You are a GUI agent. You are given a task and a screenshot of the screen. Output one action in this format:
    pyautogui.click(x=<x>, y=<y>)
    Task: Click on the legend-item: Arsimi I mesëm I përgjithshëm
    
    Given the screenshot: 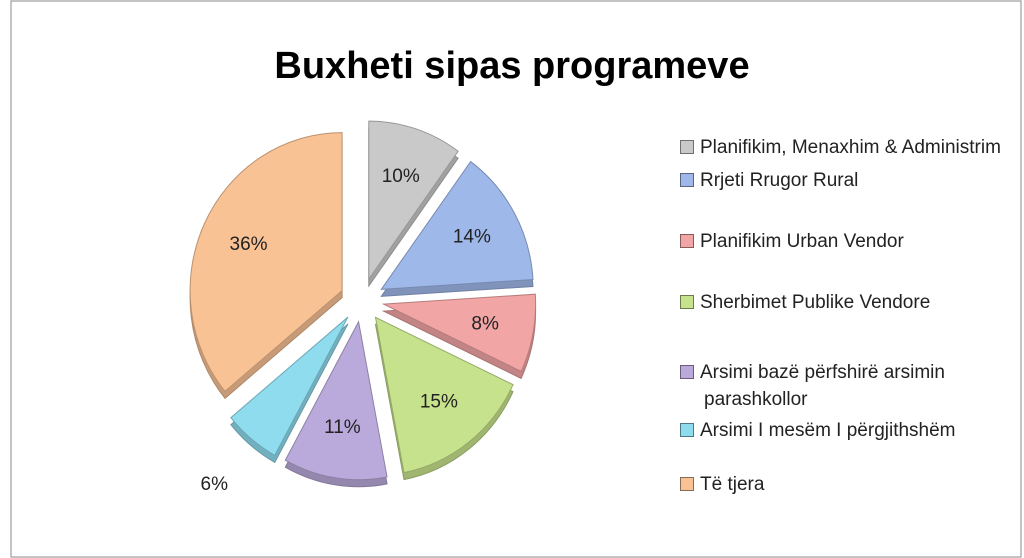 What is the action you would take?
    pyautogui.click(x=852, y=430)
    